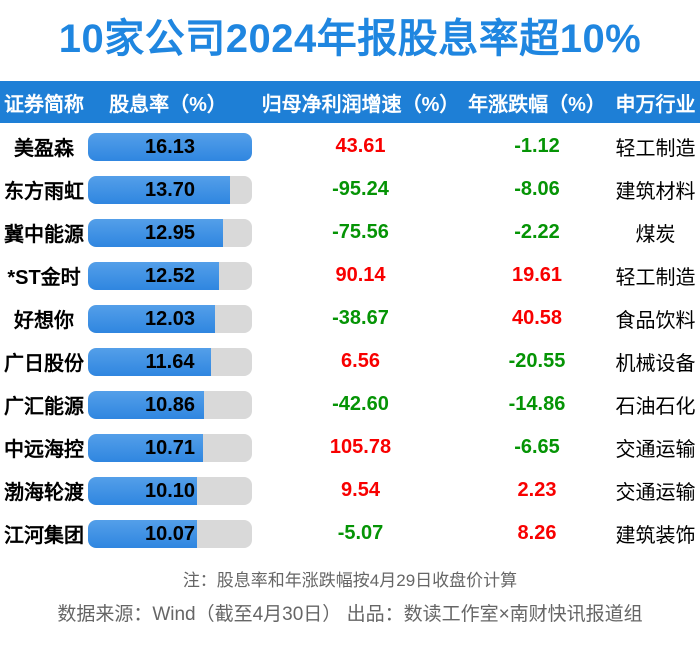 Image resolution: width=700 pixels, height=646 pixels. What do you see at coordinates (44, 321) in the screenshot?
I see `security-name: 好想你` at bounding box center [44, 321].